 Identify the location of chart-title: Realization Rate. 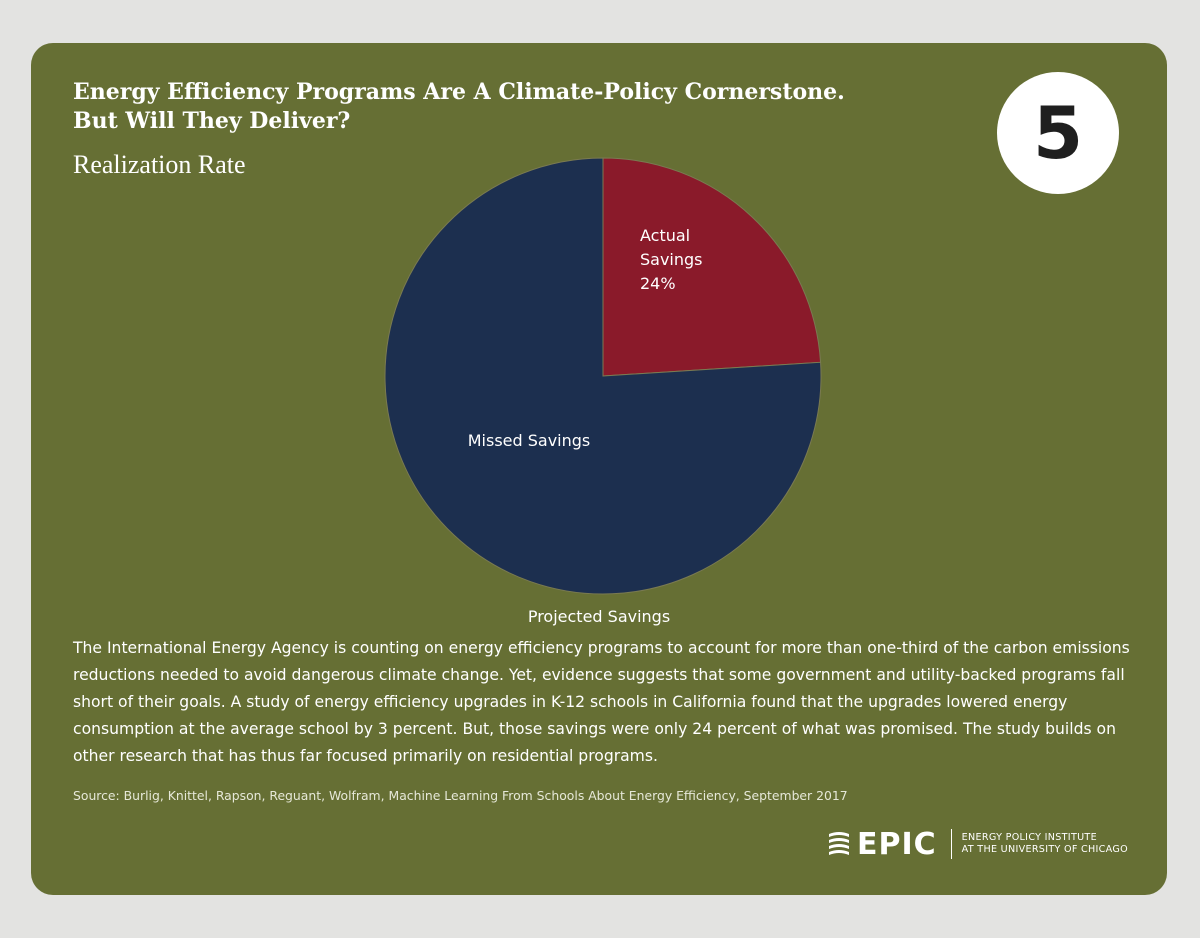
(159, 164).